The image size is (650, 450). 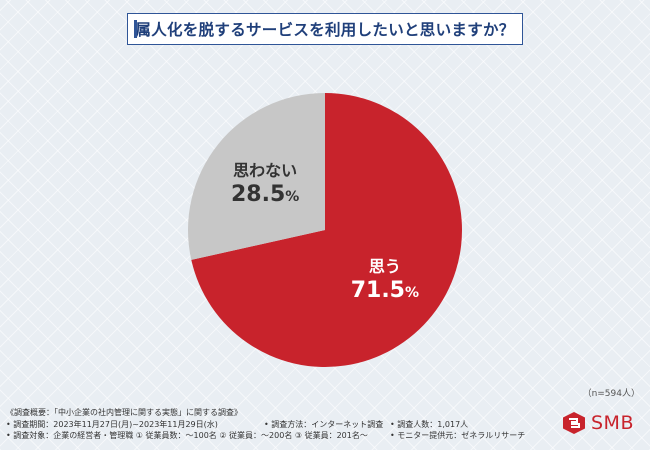 What do you see at coordinates (124, 412) in the screenshot?
I see `notes-overview: 《調査概要：「中小企業の社内管理に関する実態」に関する調査》` at bounding box center [124, 412].